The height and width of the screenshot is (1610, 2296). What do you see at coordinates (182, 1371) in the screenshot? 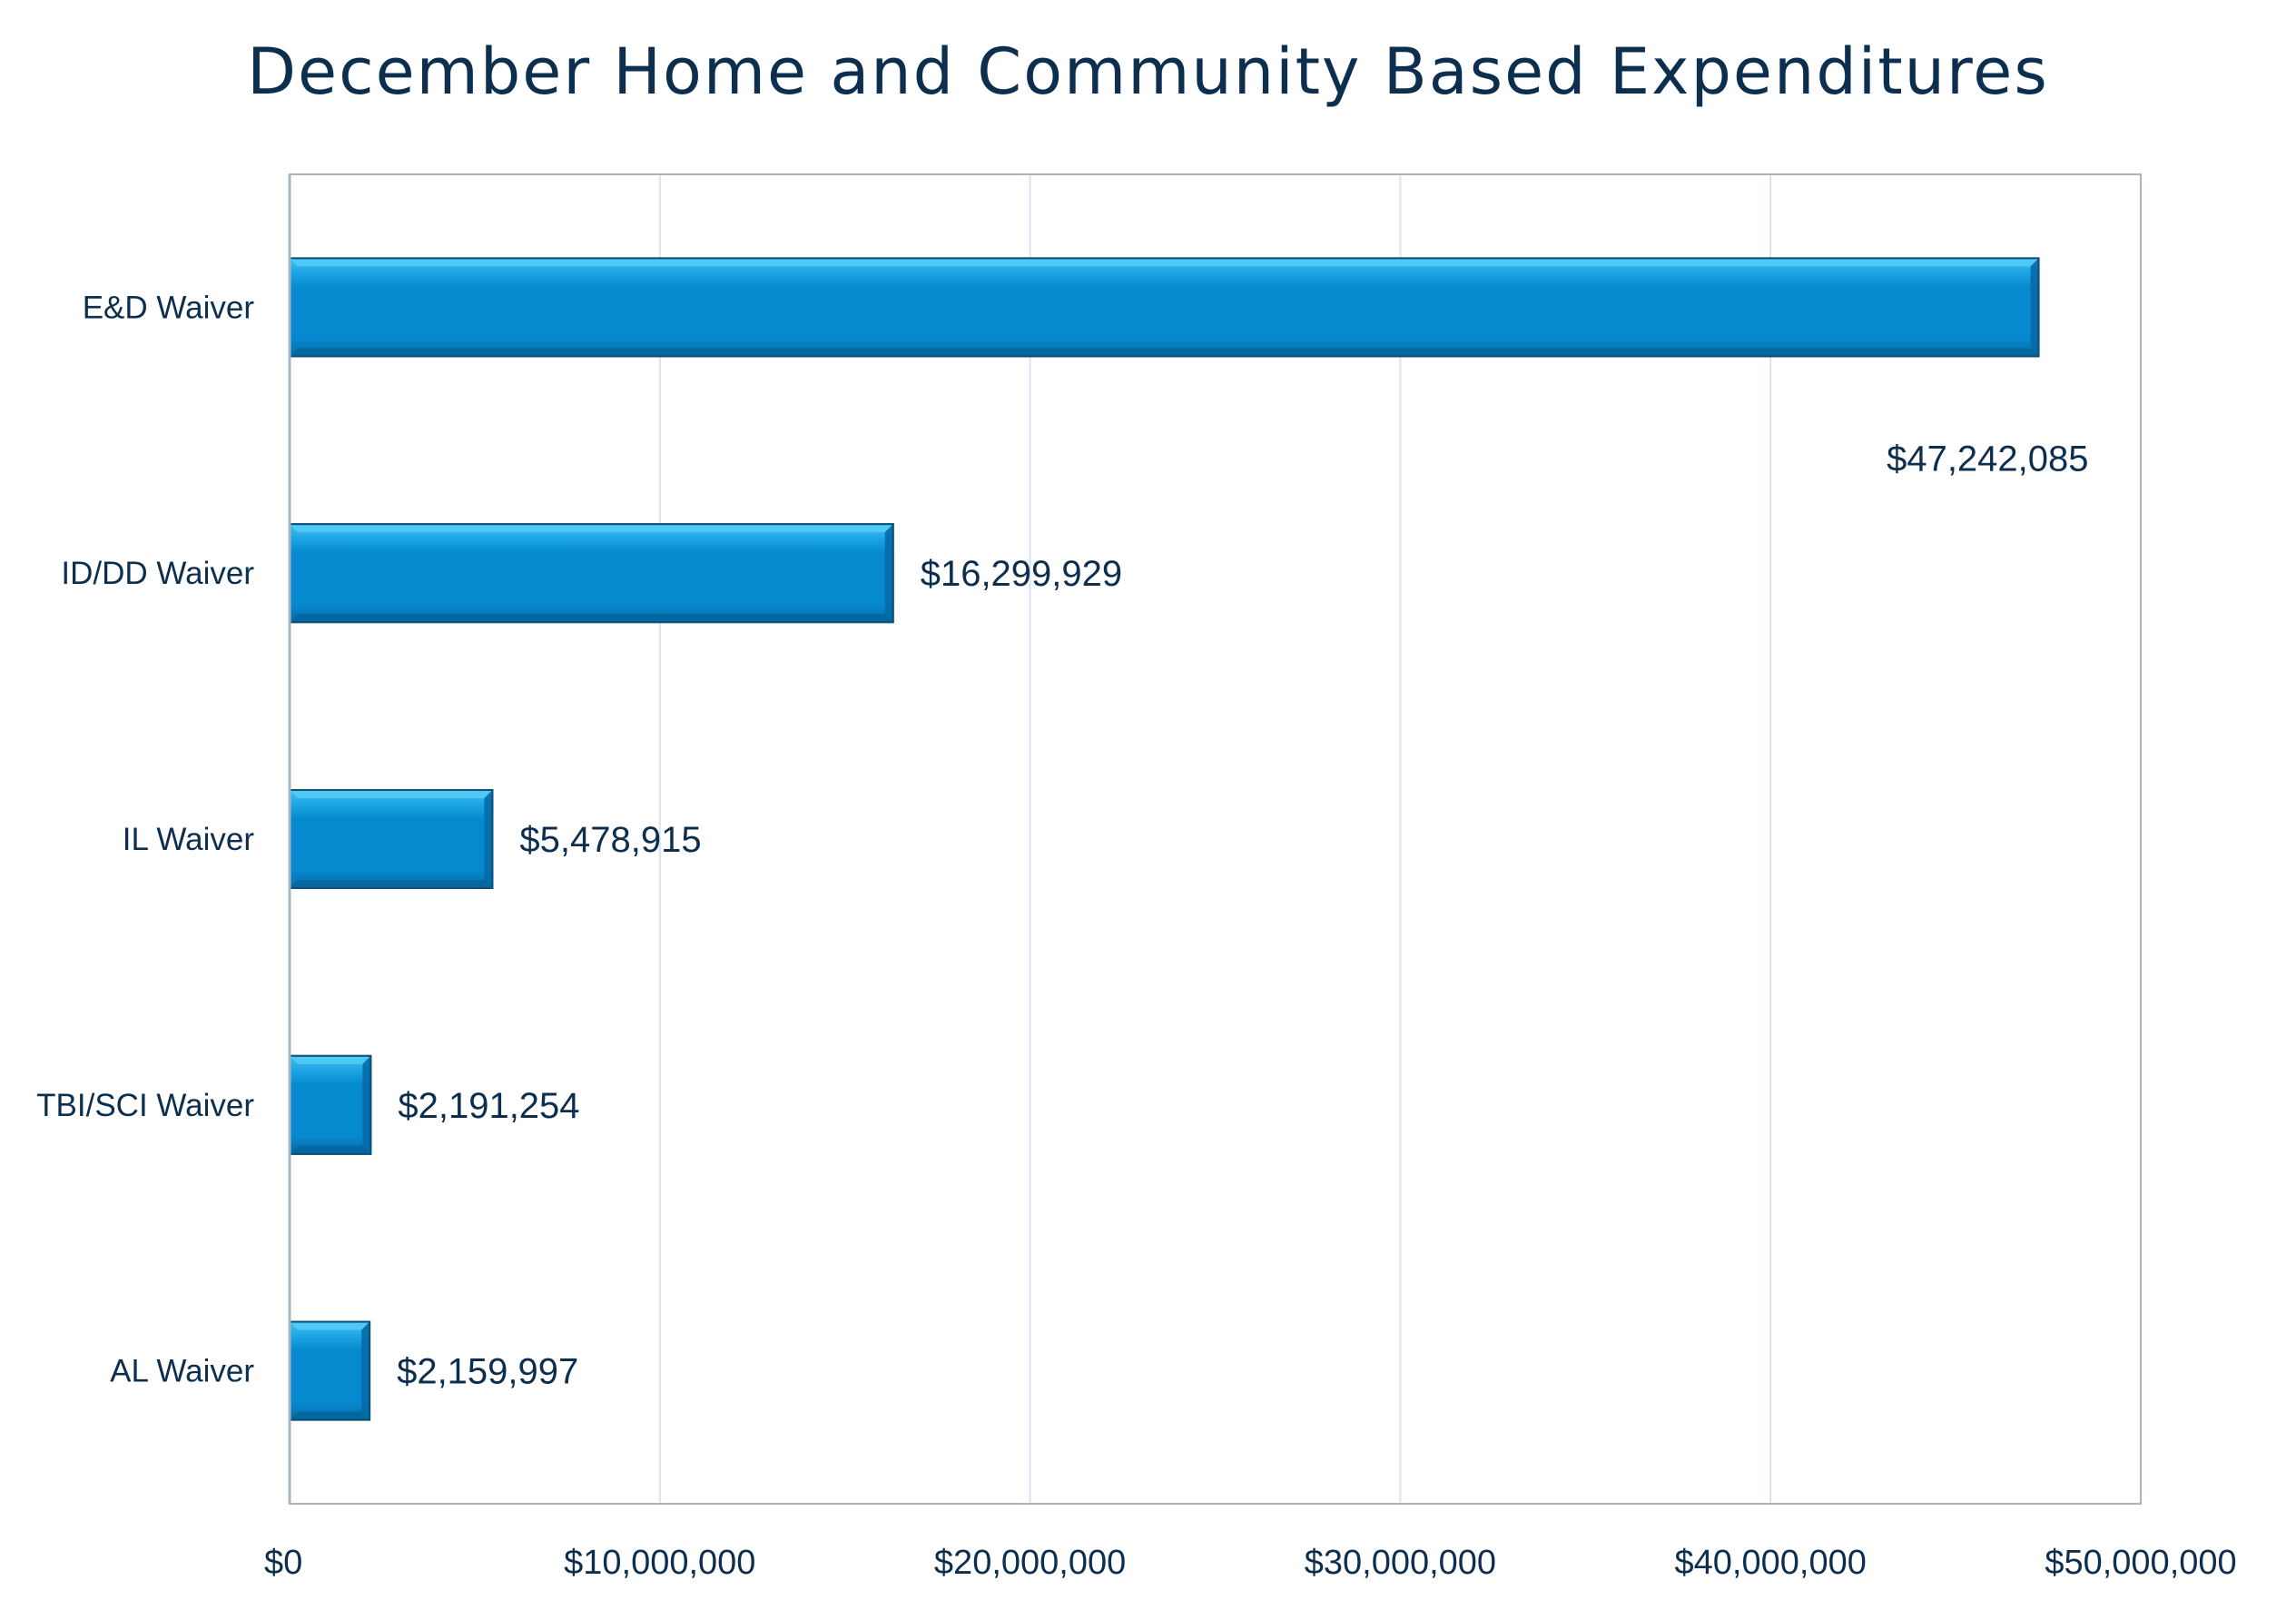
I see `category-label: AL Waiver` at bounding box center [182, 1371].